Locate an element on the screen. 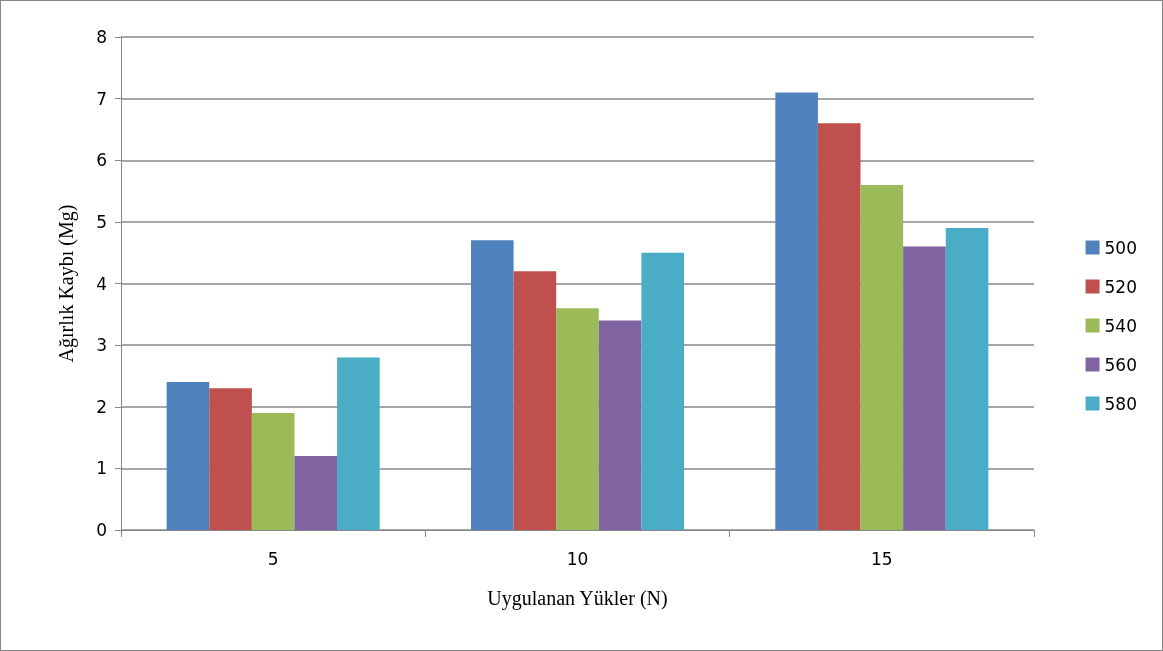  y-tick-label: 2 is located at coordinates (101, 406).